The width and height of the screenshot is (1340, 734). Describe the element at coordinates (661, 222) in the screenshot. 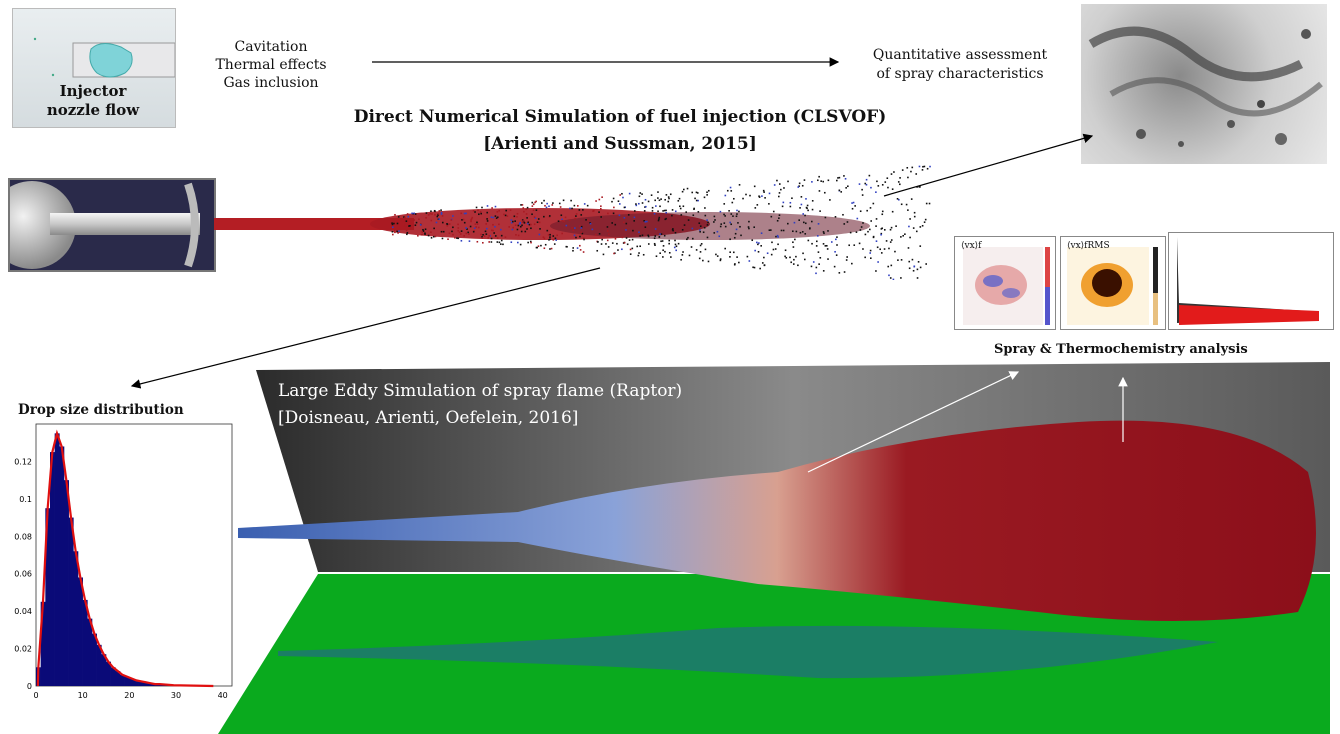

I see `droplet-cloud` at that location.